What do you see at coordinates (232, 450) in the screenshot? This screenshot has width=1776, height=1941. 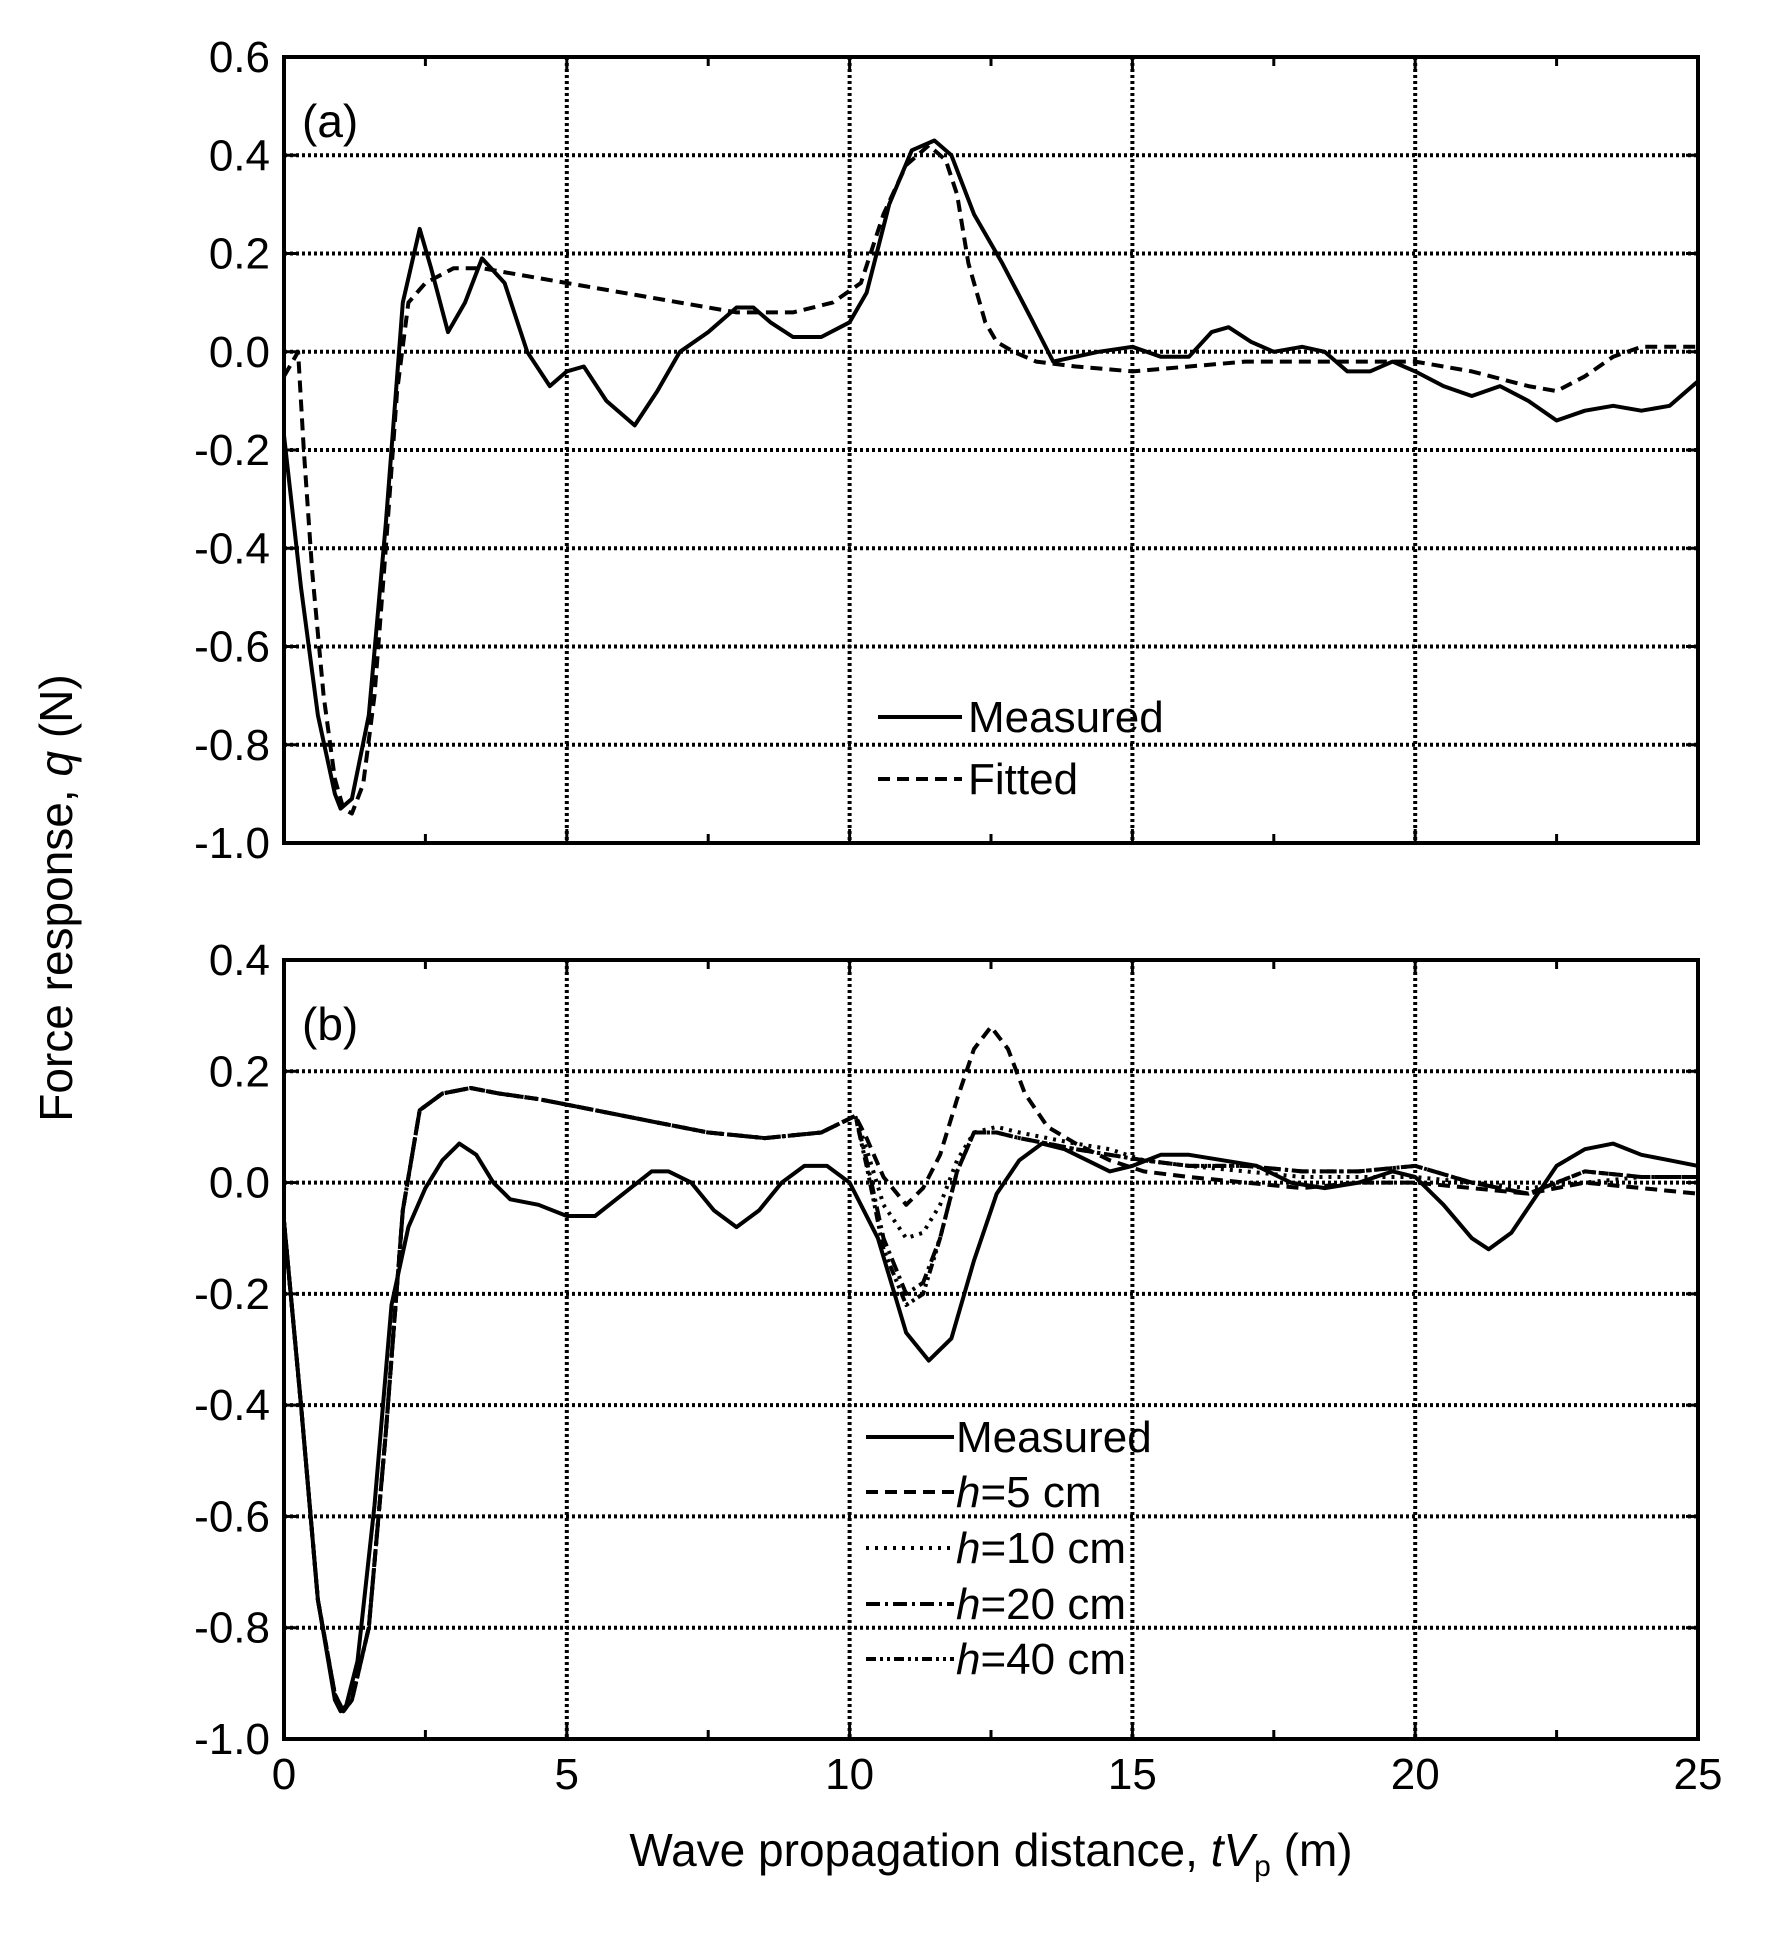 I see `panel-a-ytick-label: -0.2` at bounding box center [232, 450].